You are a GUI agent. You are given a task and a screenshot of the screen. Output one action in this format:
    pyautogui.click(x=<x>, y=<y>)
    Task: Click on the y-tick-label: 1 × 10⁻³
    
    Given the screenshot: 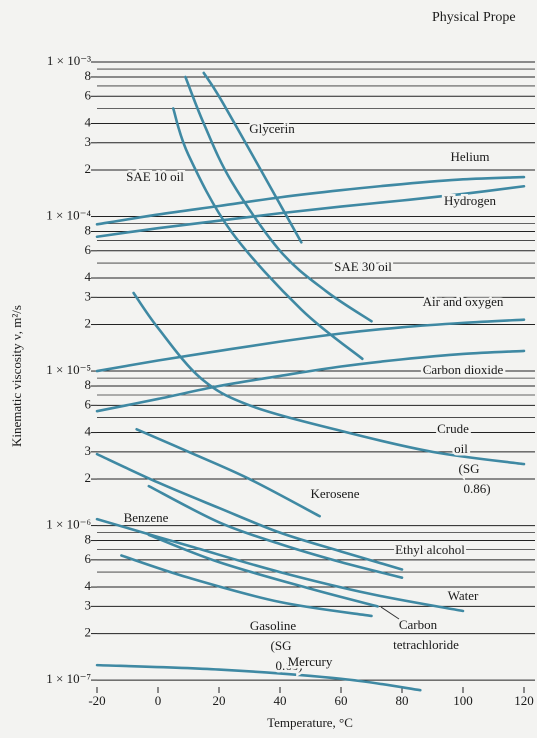 What is the action you would take?
    pyautogui.click(x=69, y=60)
    